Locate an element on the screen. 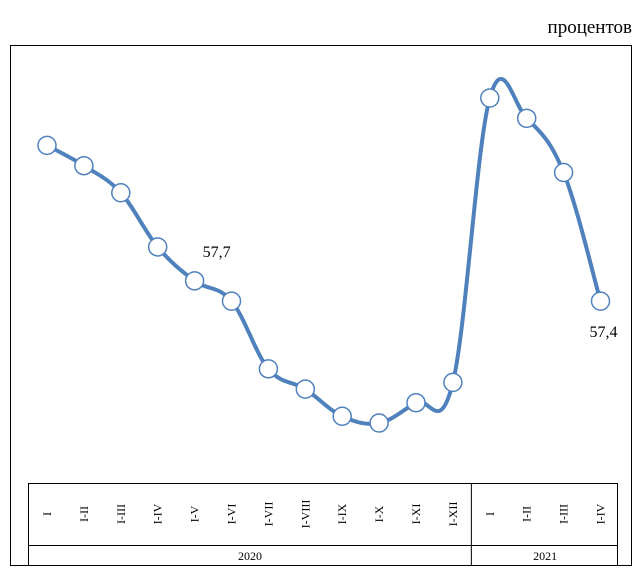 The height and width of the screenshot is (576, 642). x-tick-label: I-VIII is located at coordinates (305, 514).